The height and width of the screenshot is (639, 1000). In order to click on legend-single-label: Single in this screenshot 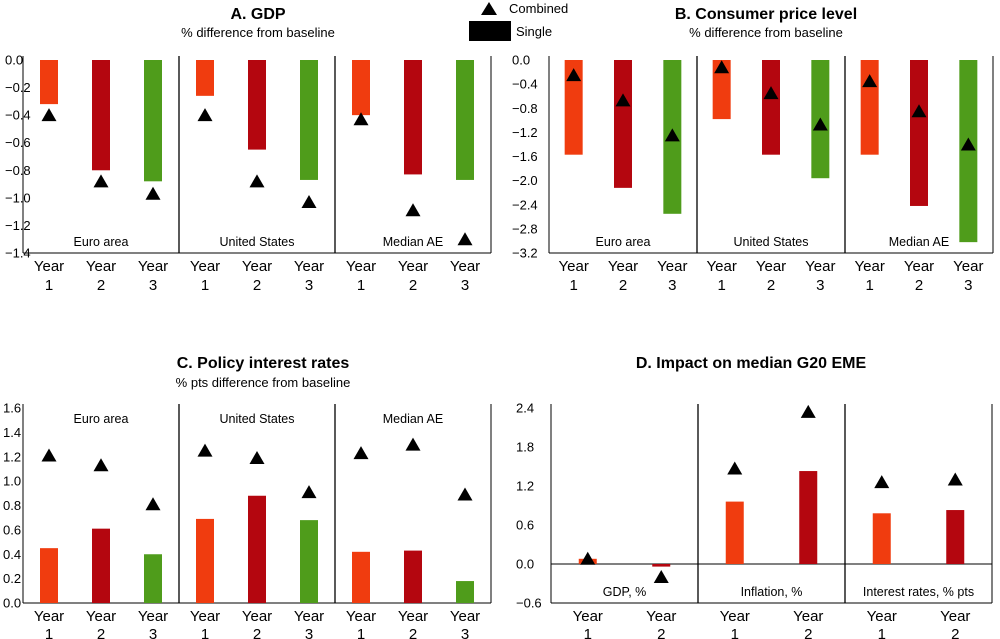, I will do `click(534, 31)`.